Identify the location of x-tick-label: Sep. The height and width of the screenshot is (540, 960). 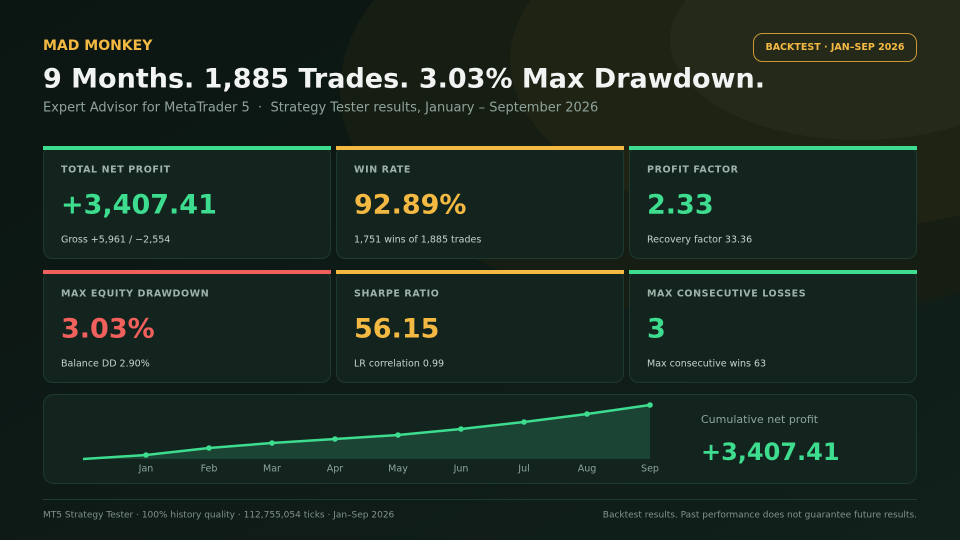
(650, 469).